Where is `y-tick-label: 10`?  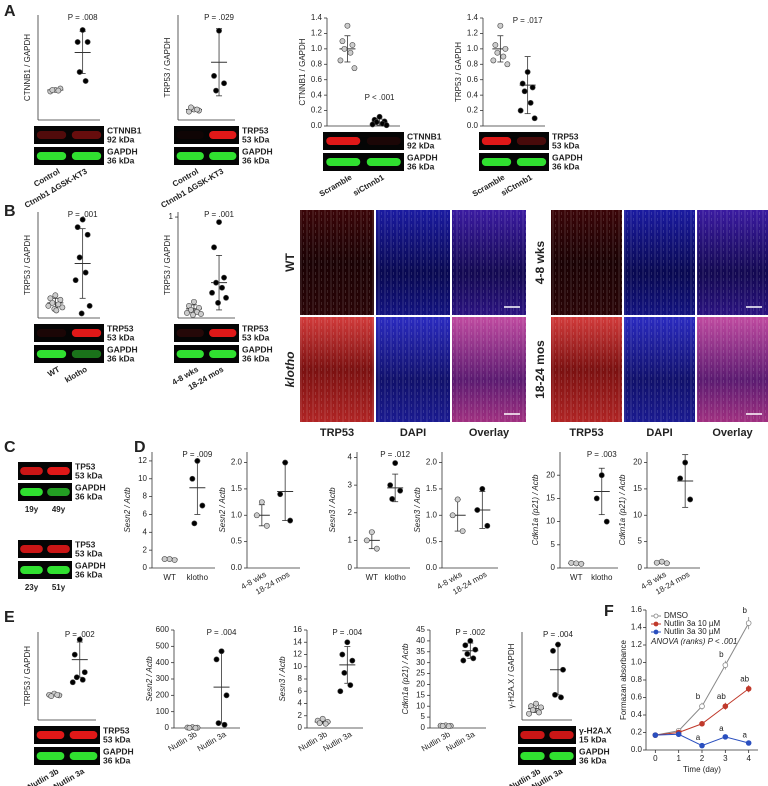
y-tick-label: 10 is located at coordinates (142, 478).